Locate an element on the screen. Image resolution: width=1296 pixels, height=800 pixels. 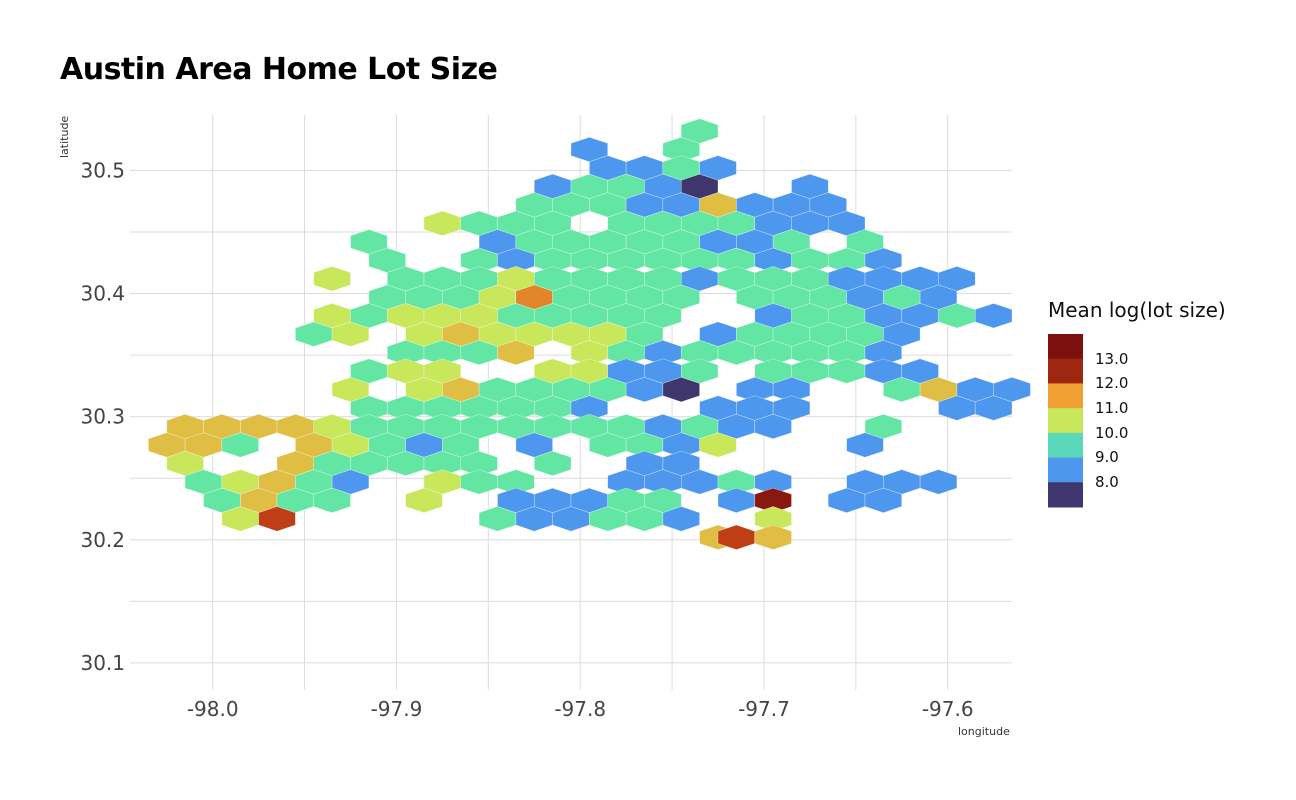
y-tick-label: 30.3 is located at coordinates (102, 417).